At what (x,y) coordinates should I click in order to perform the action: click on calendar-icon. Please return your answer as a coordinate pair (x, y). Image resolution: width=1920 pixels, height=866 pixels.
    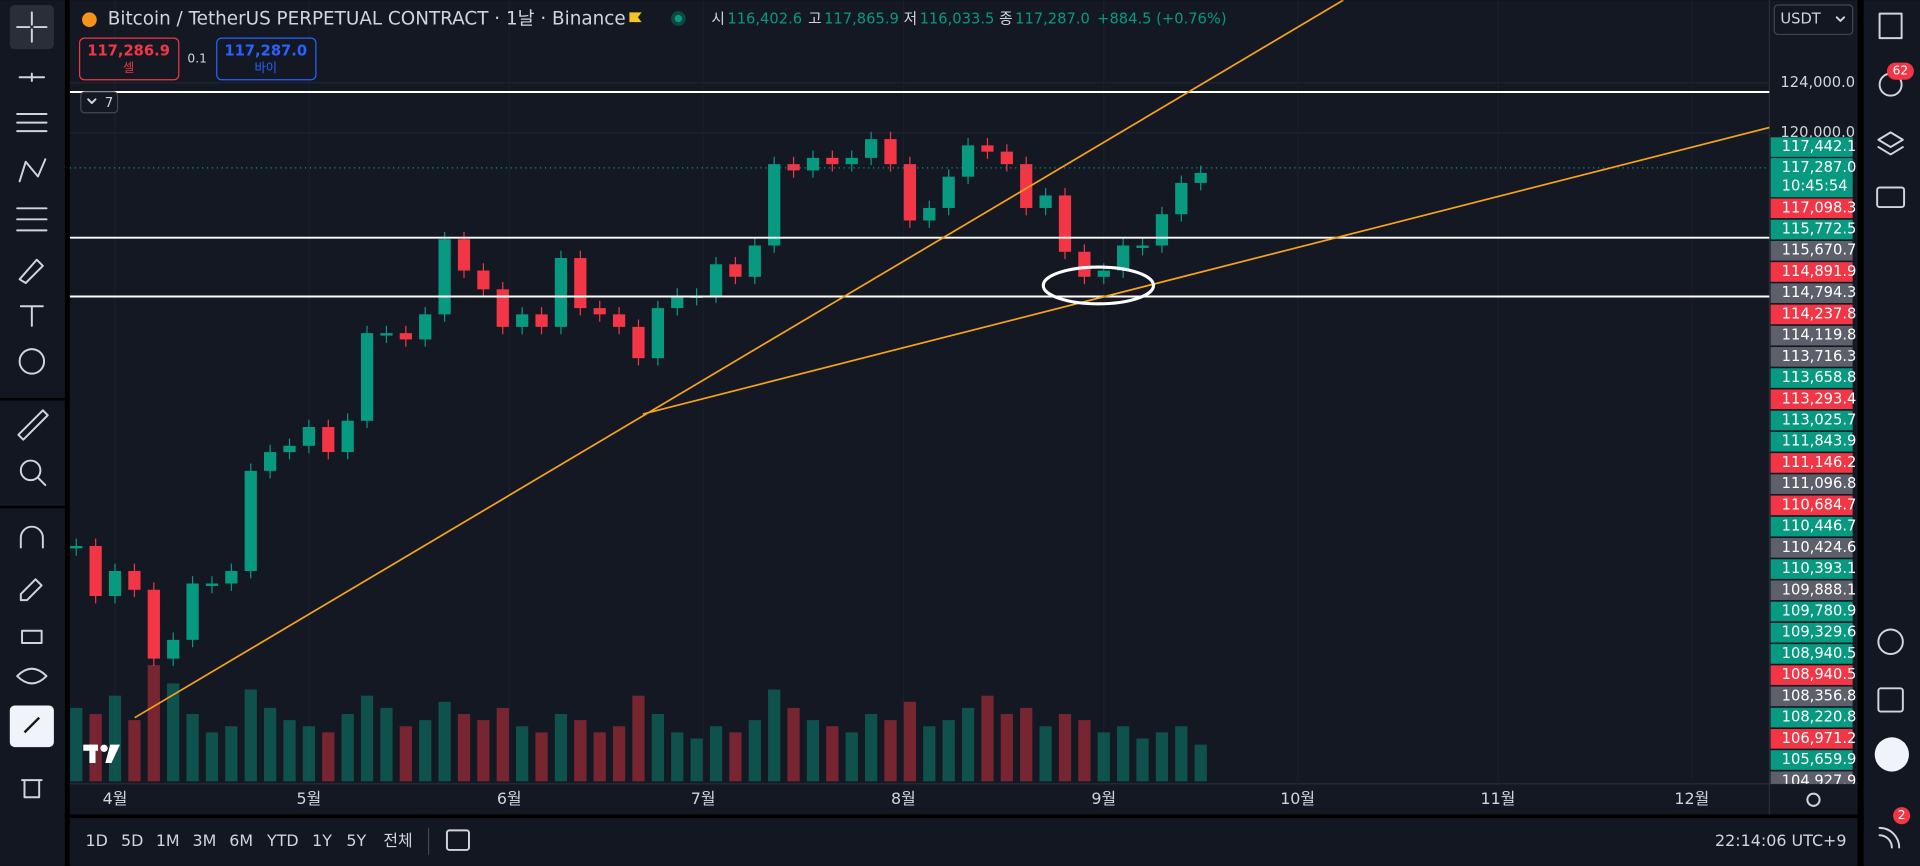
    Looking at the image, I should click on (1890, 700).